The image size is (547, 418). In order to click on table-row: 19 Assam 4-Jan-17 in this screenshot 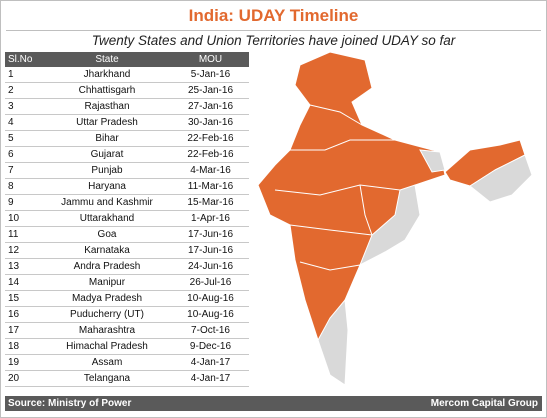, I will do `click(127, 362)`.